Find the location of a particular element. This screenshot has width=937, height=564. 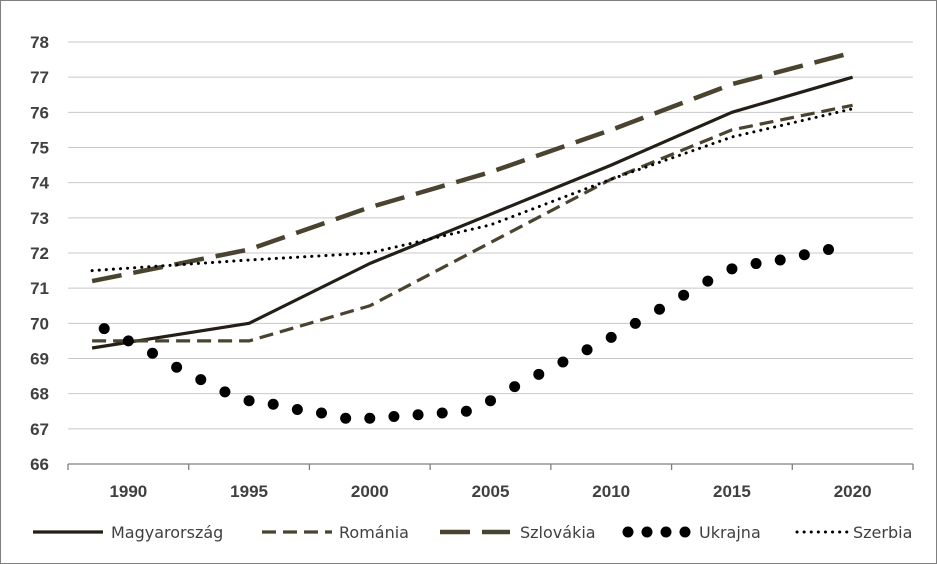

y-tick-label: 77 is located at coordinates (39, 77).